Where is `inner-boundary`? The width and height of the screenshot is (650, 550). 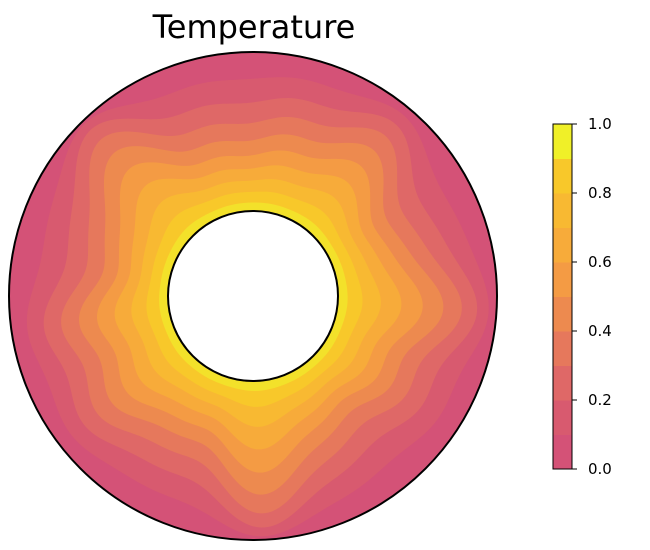
inner-boundary is located at coordinates (253, 296).